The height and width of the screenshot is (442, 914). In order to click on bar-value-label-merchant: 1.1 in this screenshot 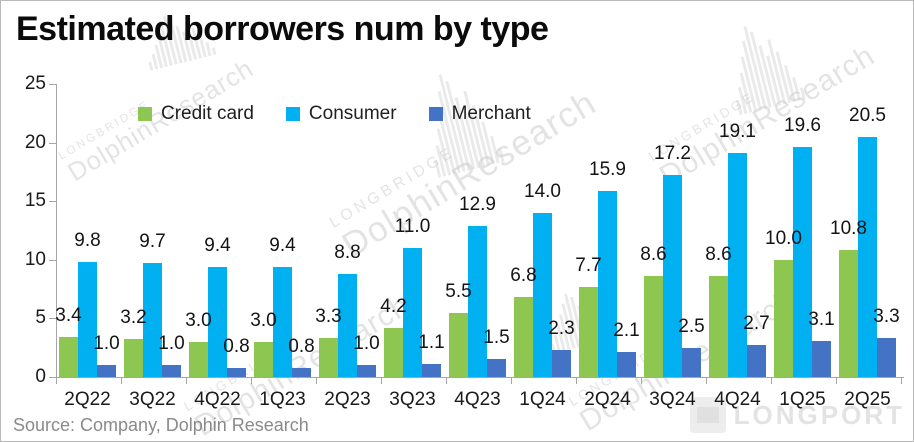, I will do `click(431, 342)`.